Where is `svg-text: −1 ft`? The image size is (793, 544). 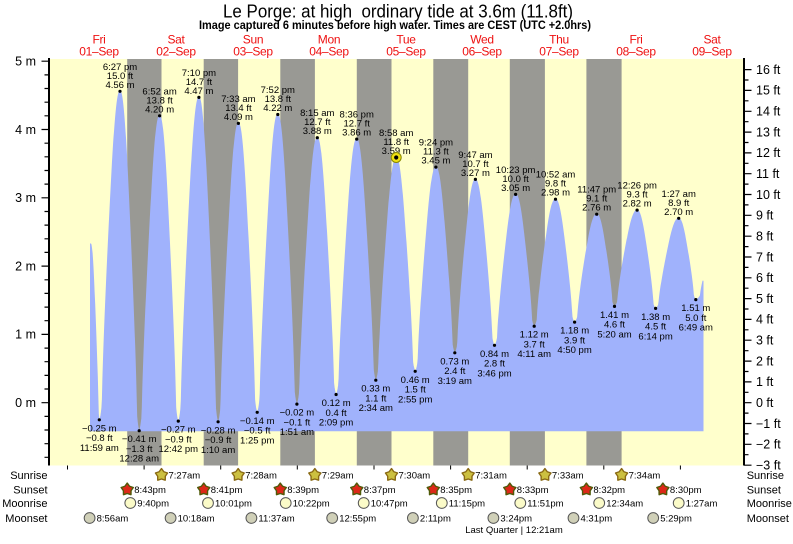 svg-text: −1 ft is located at coordinates (768, 424).